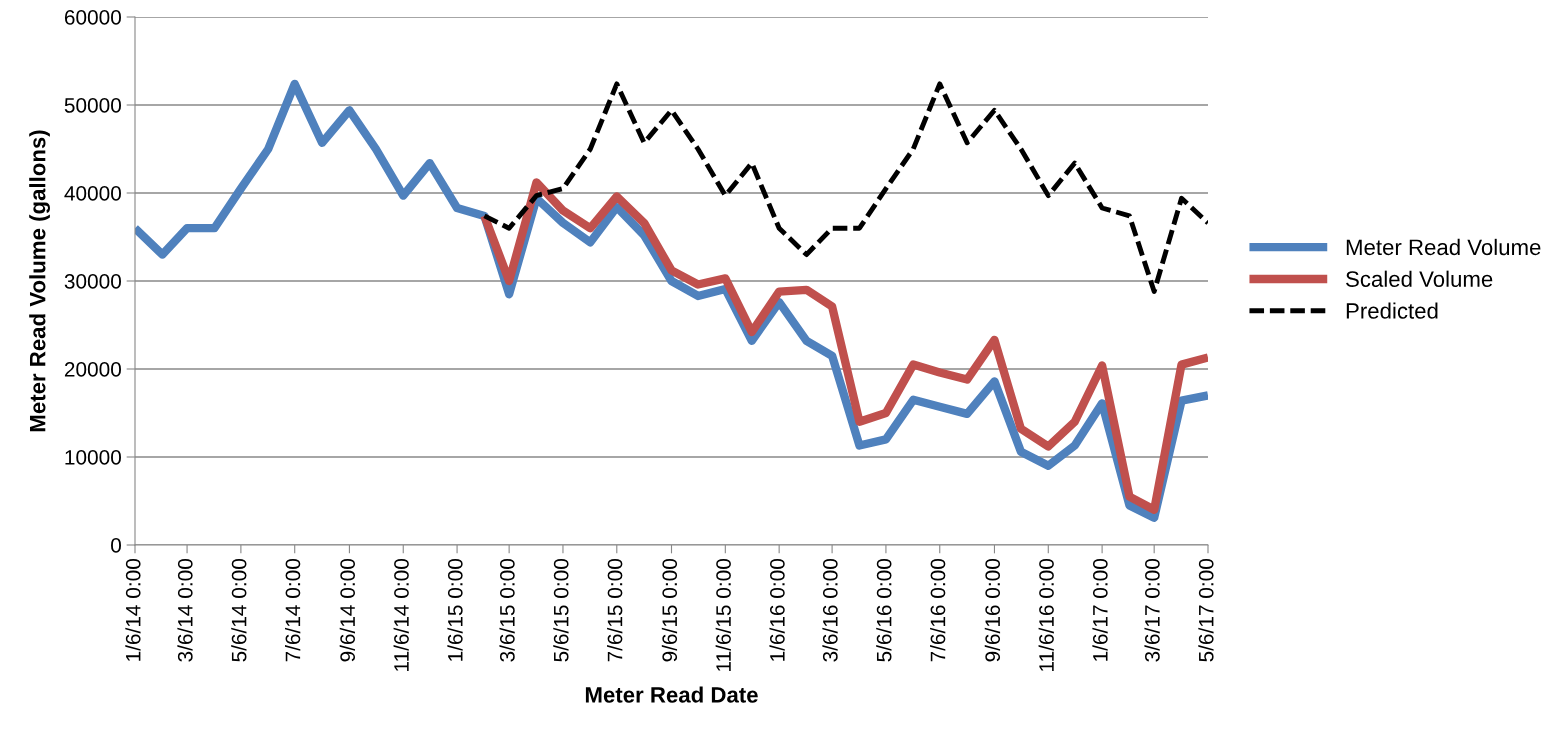 This screenshot has height=744, width=1554. What do you see at coordinates (561, 610) in the screenshot?
I see `x-tick-label: 5/6/15 0:00` at bounding box center [561, 610].